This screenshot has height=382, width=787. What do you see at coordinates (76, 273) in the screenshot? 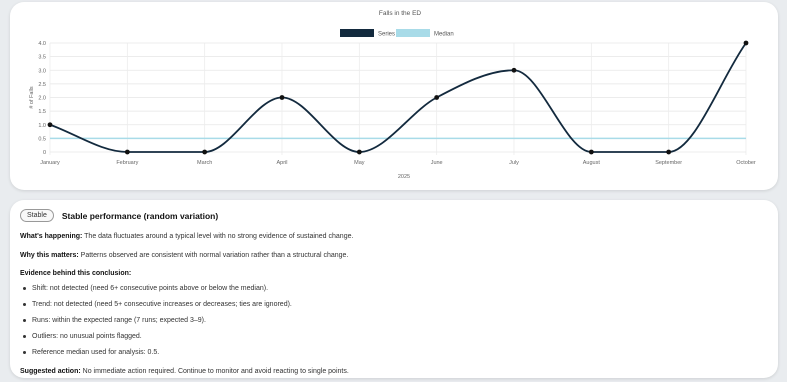
I see `evidence-title: Evidence behind this conclusion:` at bounding box center [76, 273].